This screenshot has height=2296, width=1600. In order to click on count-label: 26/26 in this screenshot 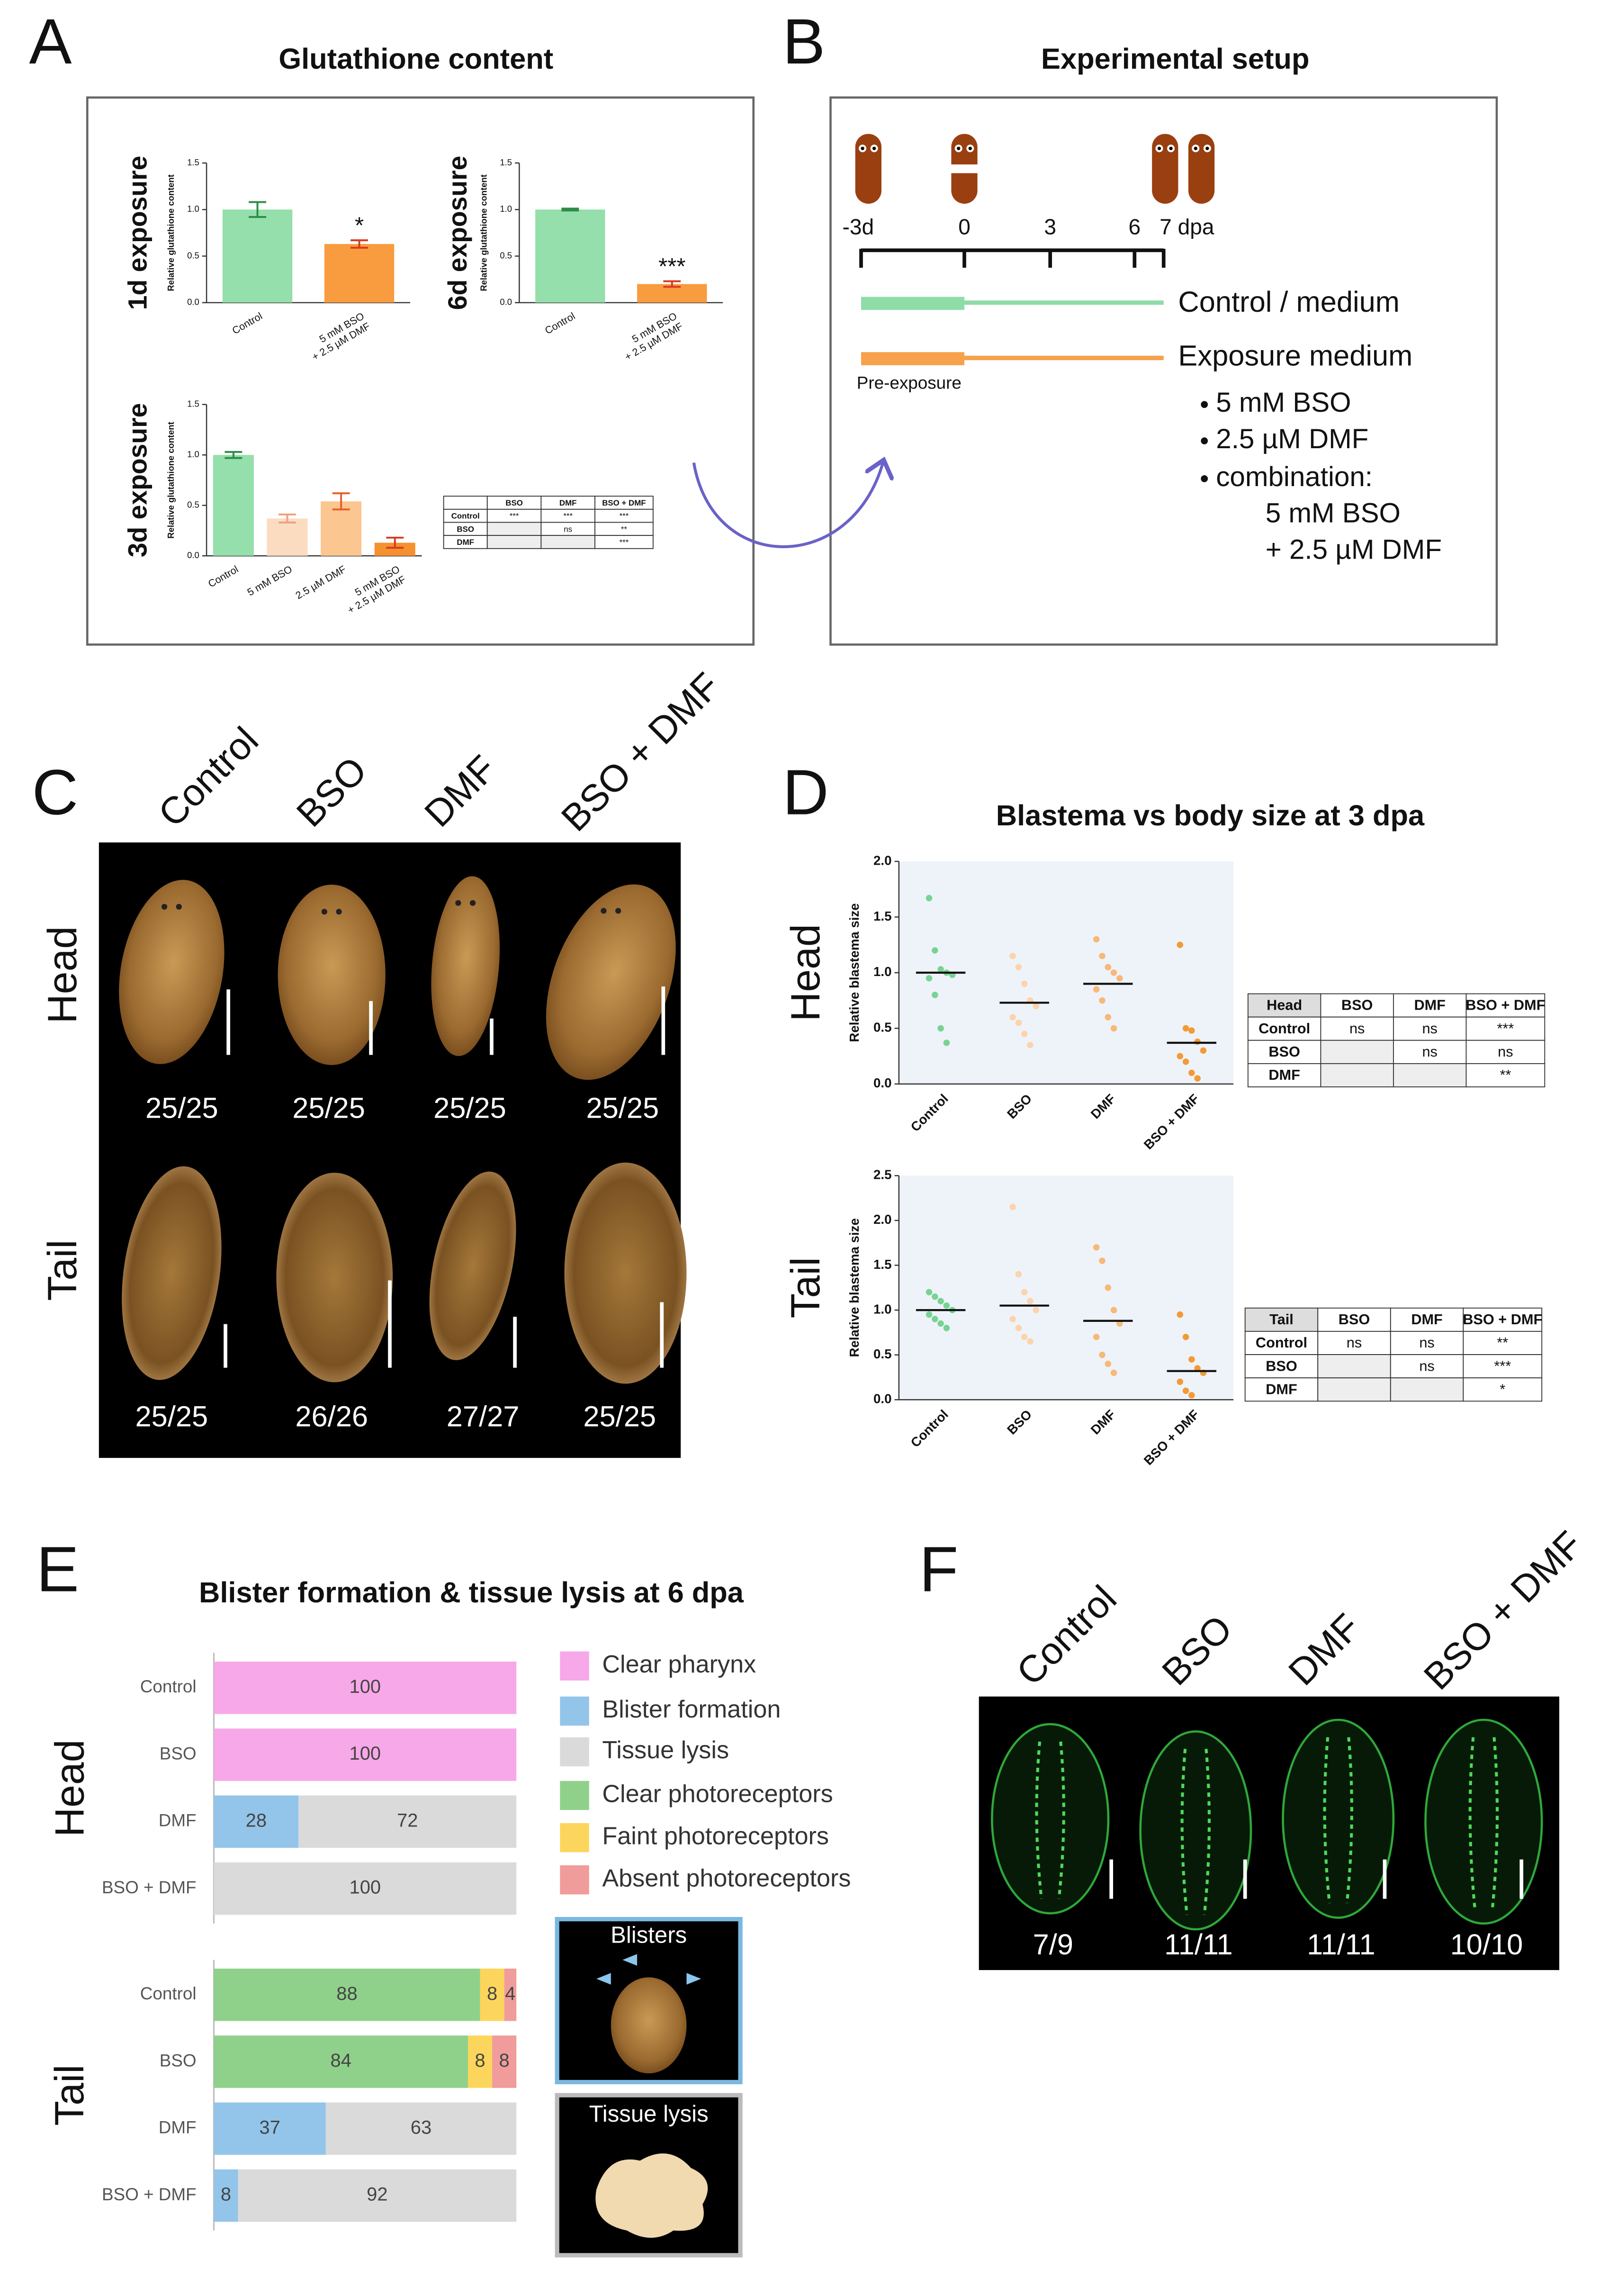, I will do `click(331, 1416)`.